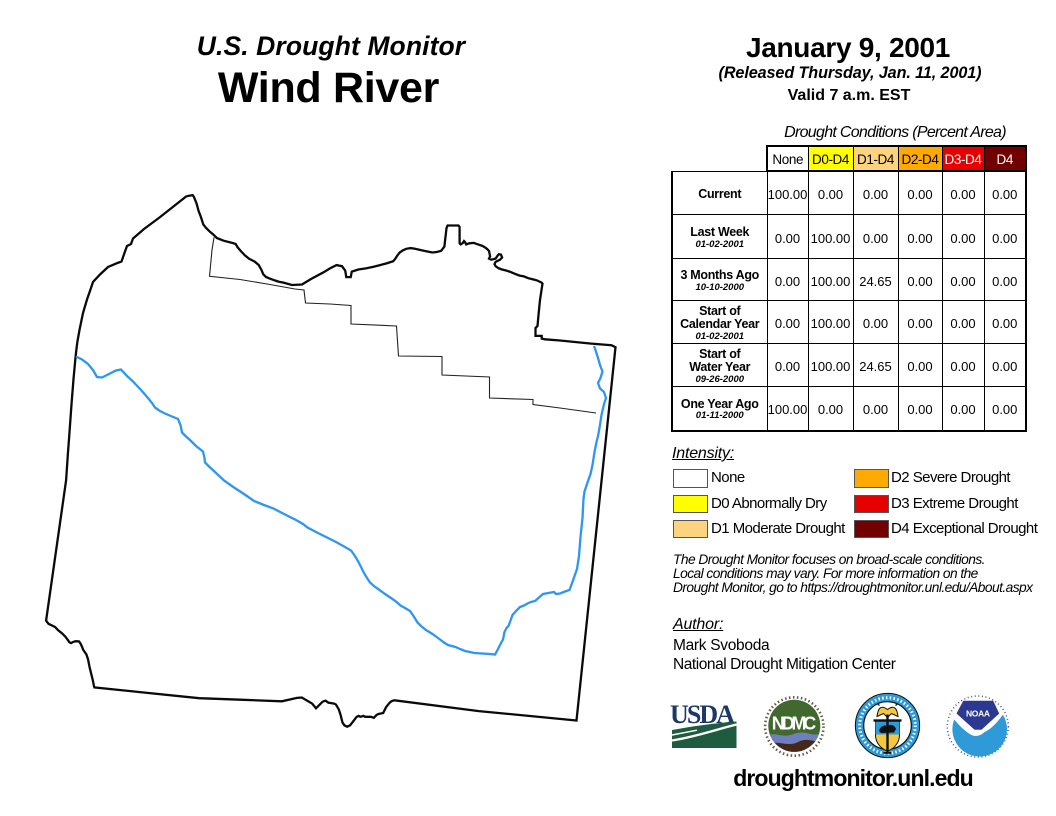  Describe the element at coordinates (978, 714) in the screenshot. I see `svg-text: NOAA` at that location.